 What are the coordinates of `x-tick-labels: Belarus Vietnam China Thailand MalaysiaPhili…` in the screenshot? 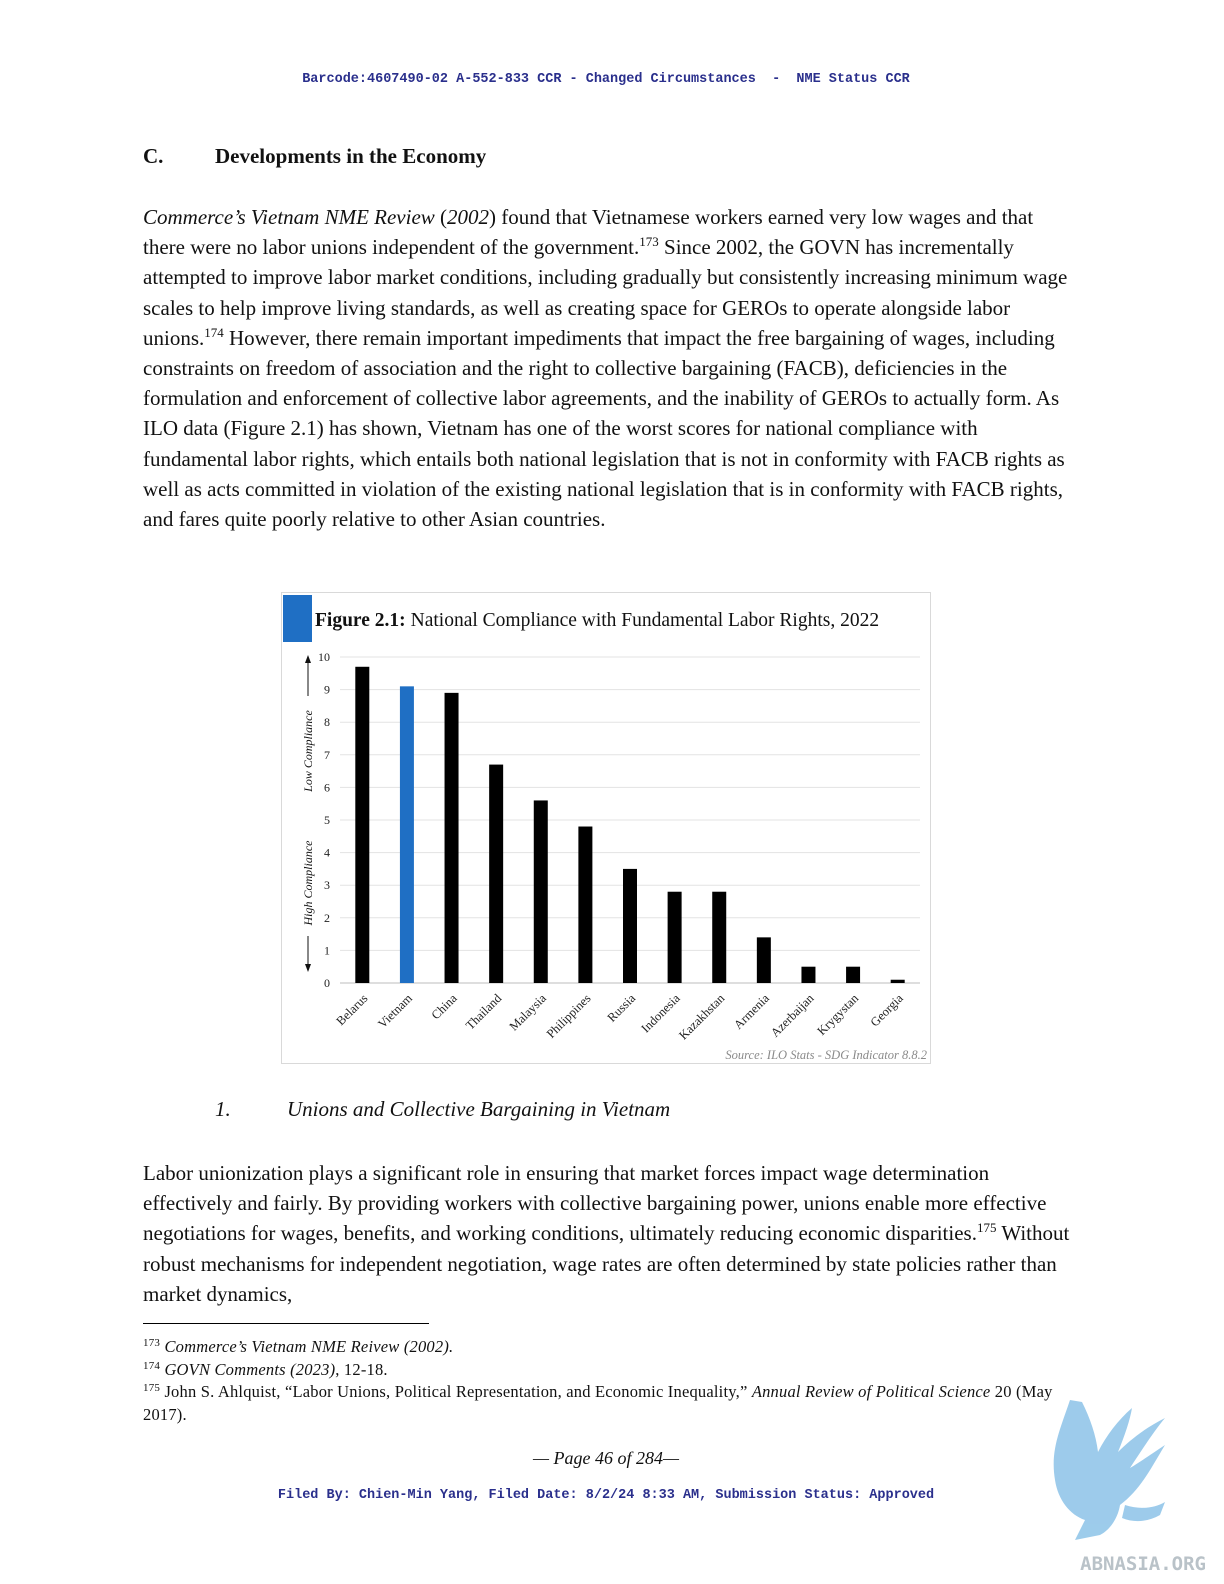 It's located at (620, 1017).